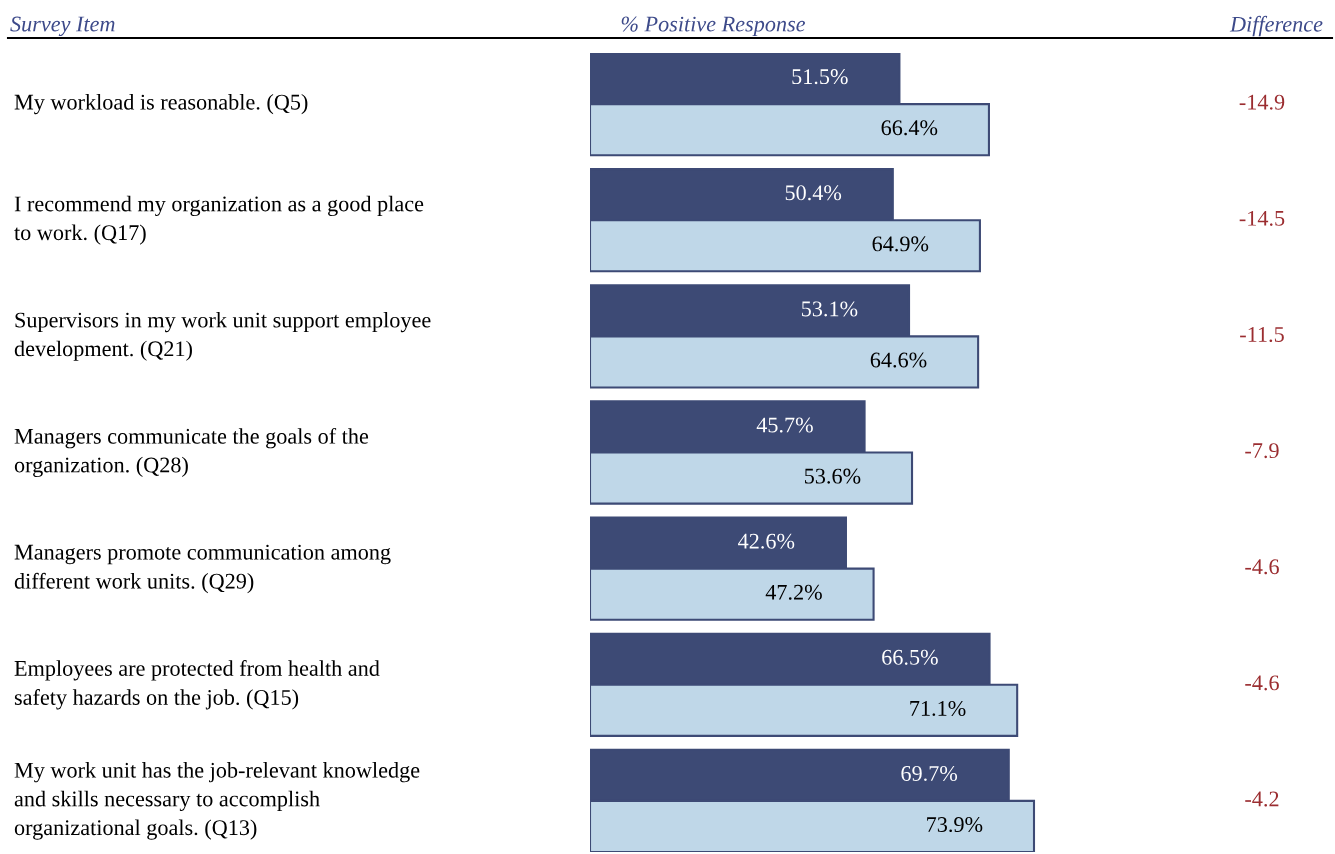 This screenshot has width=1335, height=854. What do you see at coordinates (222, 336) in the screenshot?
I see `y-tick-label: Supervisors in my work unit support employee development. (Q21)` at bounding box center [222, 336].